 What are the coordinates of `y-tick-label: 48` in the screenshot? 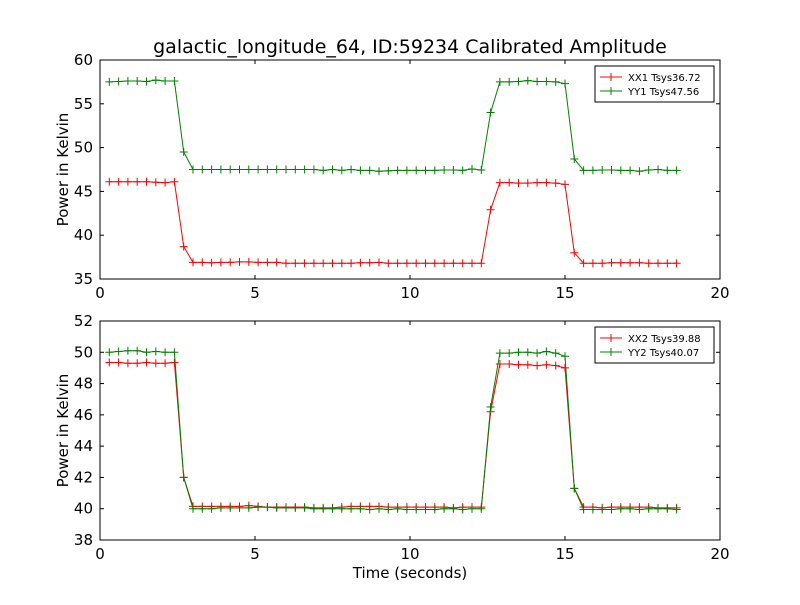 It's located at (83, 384).